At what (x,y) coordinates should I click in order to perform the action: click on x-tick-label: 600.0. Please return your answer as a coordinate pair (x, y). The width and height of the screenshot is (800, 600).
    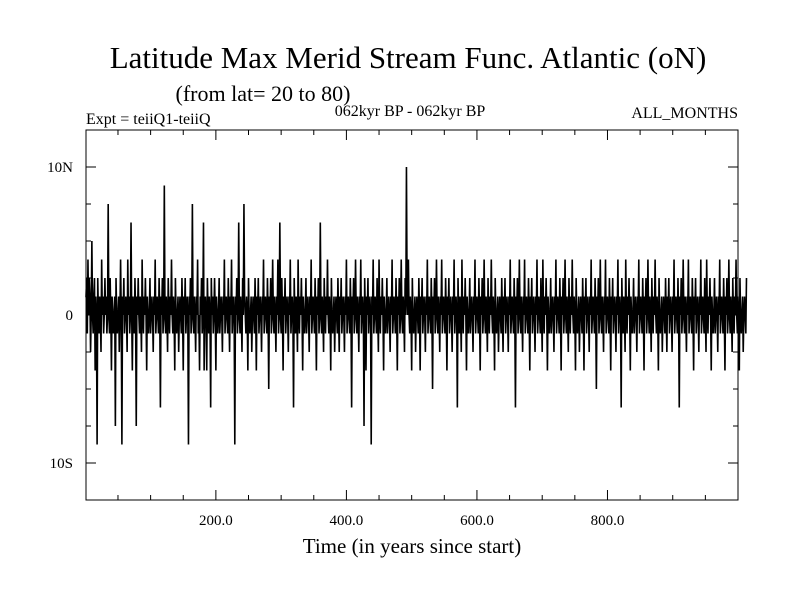
    Looking at the image, I should click on (477, 521).